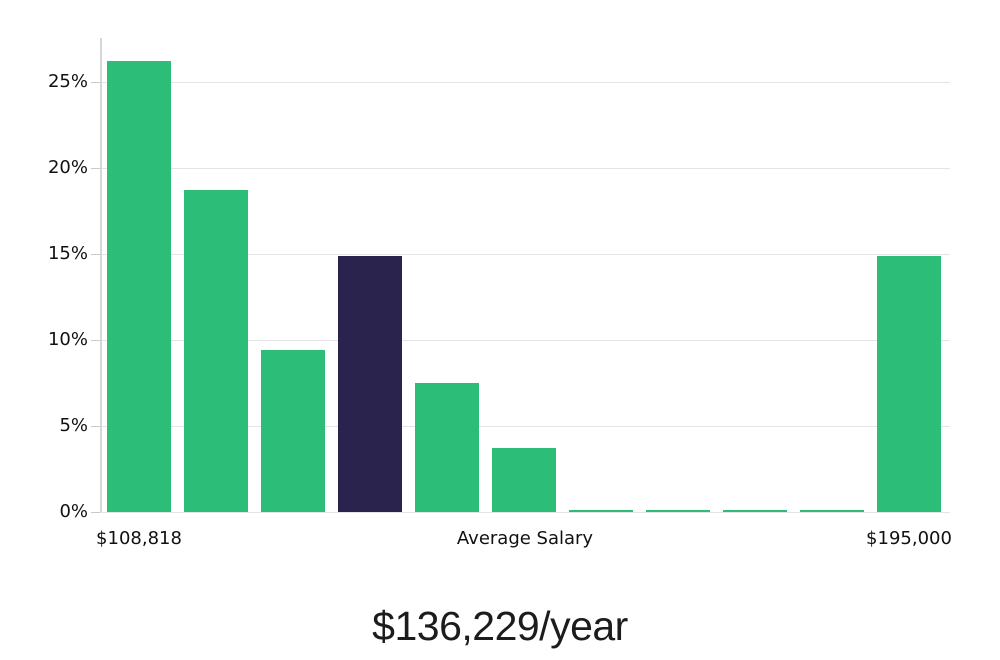  Describe the element at coordinates (67, 81) in the screenshot. I see `y-axis-tick-label: 25%` at that location.